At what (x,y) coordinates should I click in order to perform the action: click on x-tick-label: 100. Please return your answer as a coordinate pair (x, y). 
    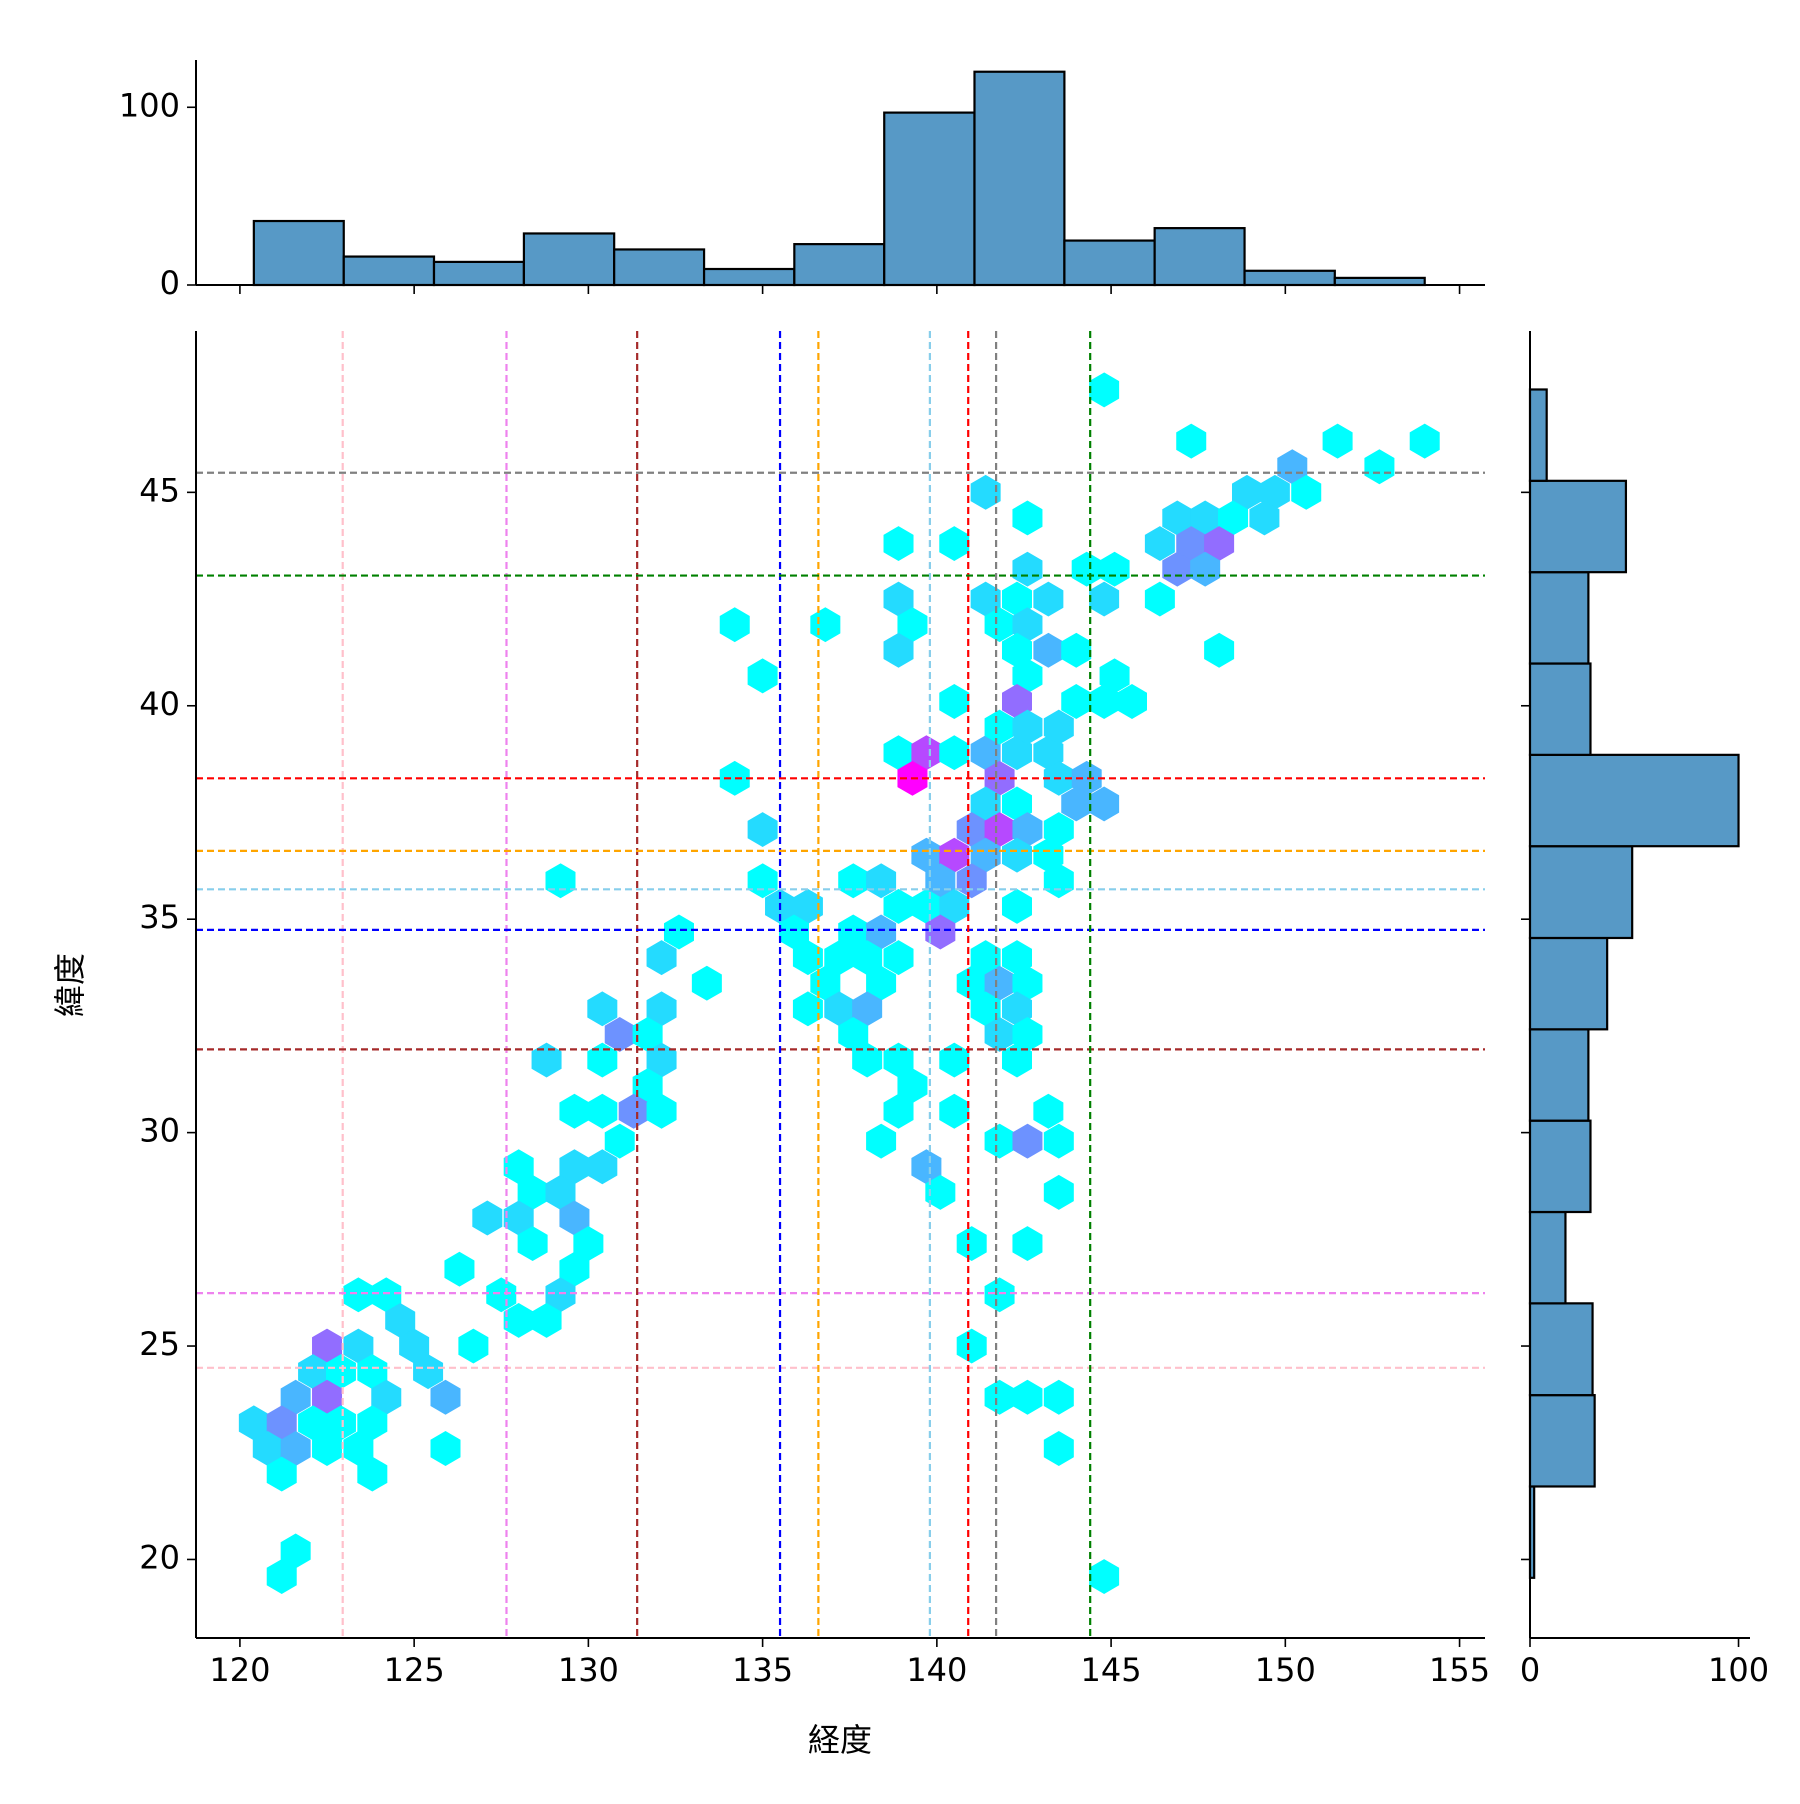
    Looking at the image, I should click on (1738, 1670).